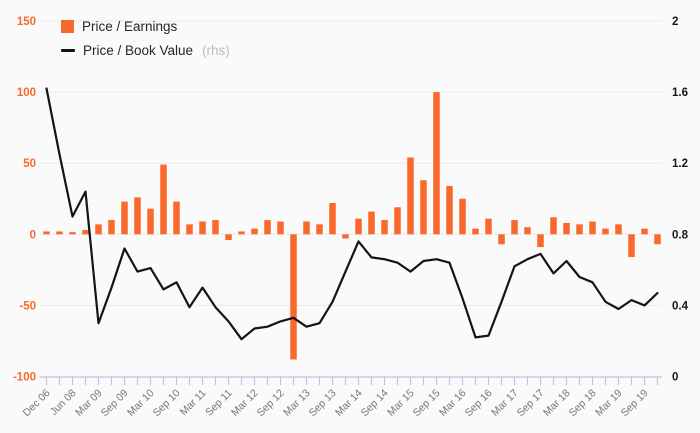  What do you see at coordinates (479, 403) in the screenshot?
I see `x-axis-tick-label: Sep 16` at bounding box center [479, 403].